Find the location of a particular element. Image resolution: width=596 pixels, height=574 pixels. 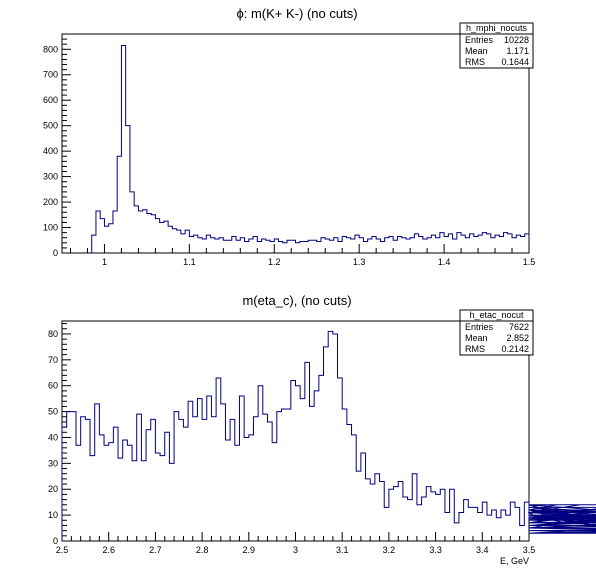

etac-mass-stats-frame is located at coordinates (496, 332).